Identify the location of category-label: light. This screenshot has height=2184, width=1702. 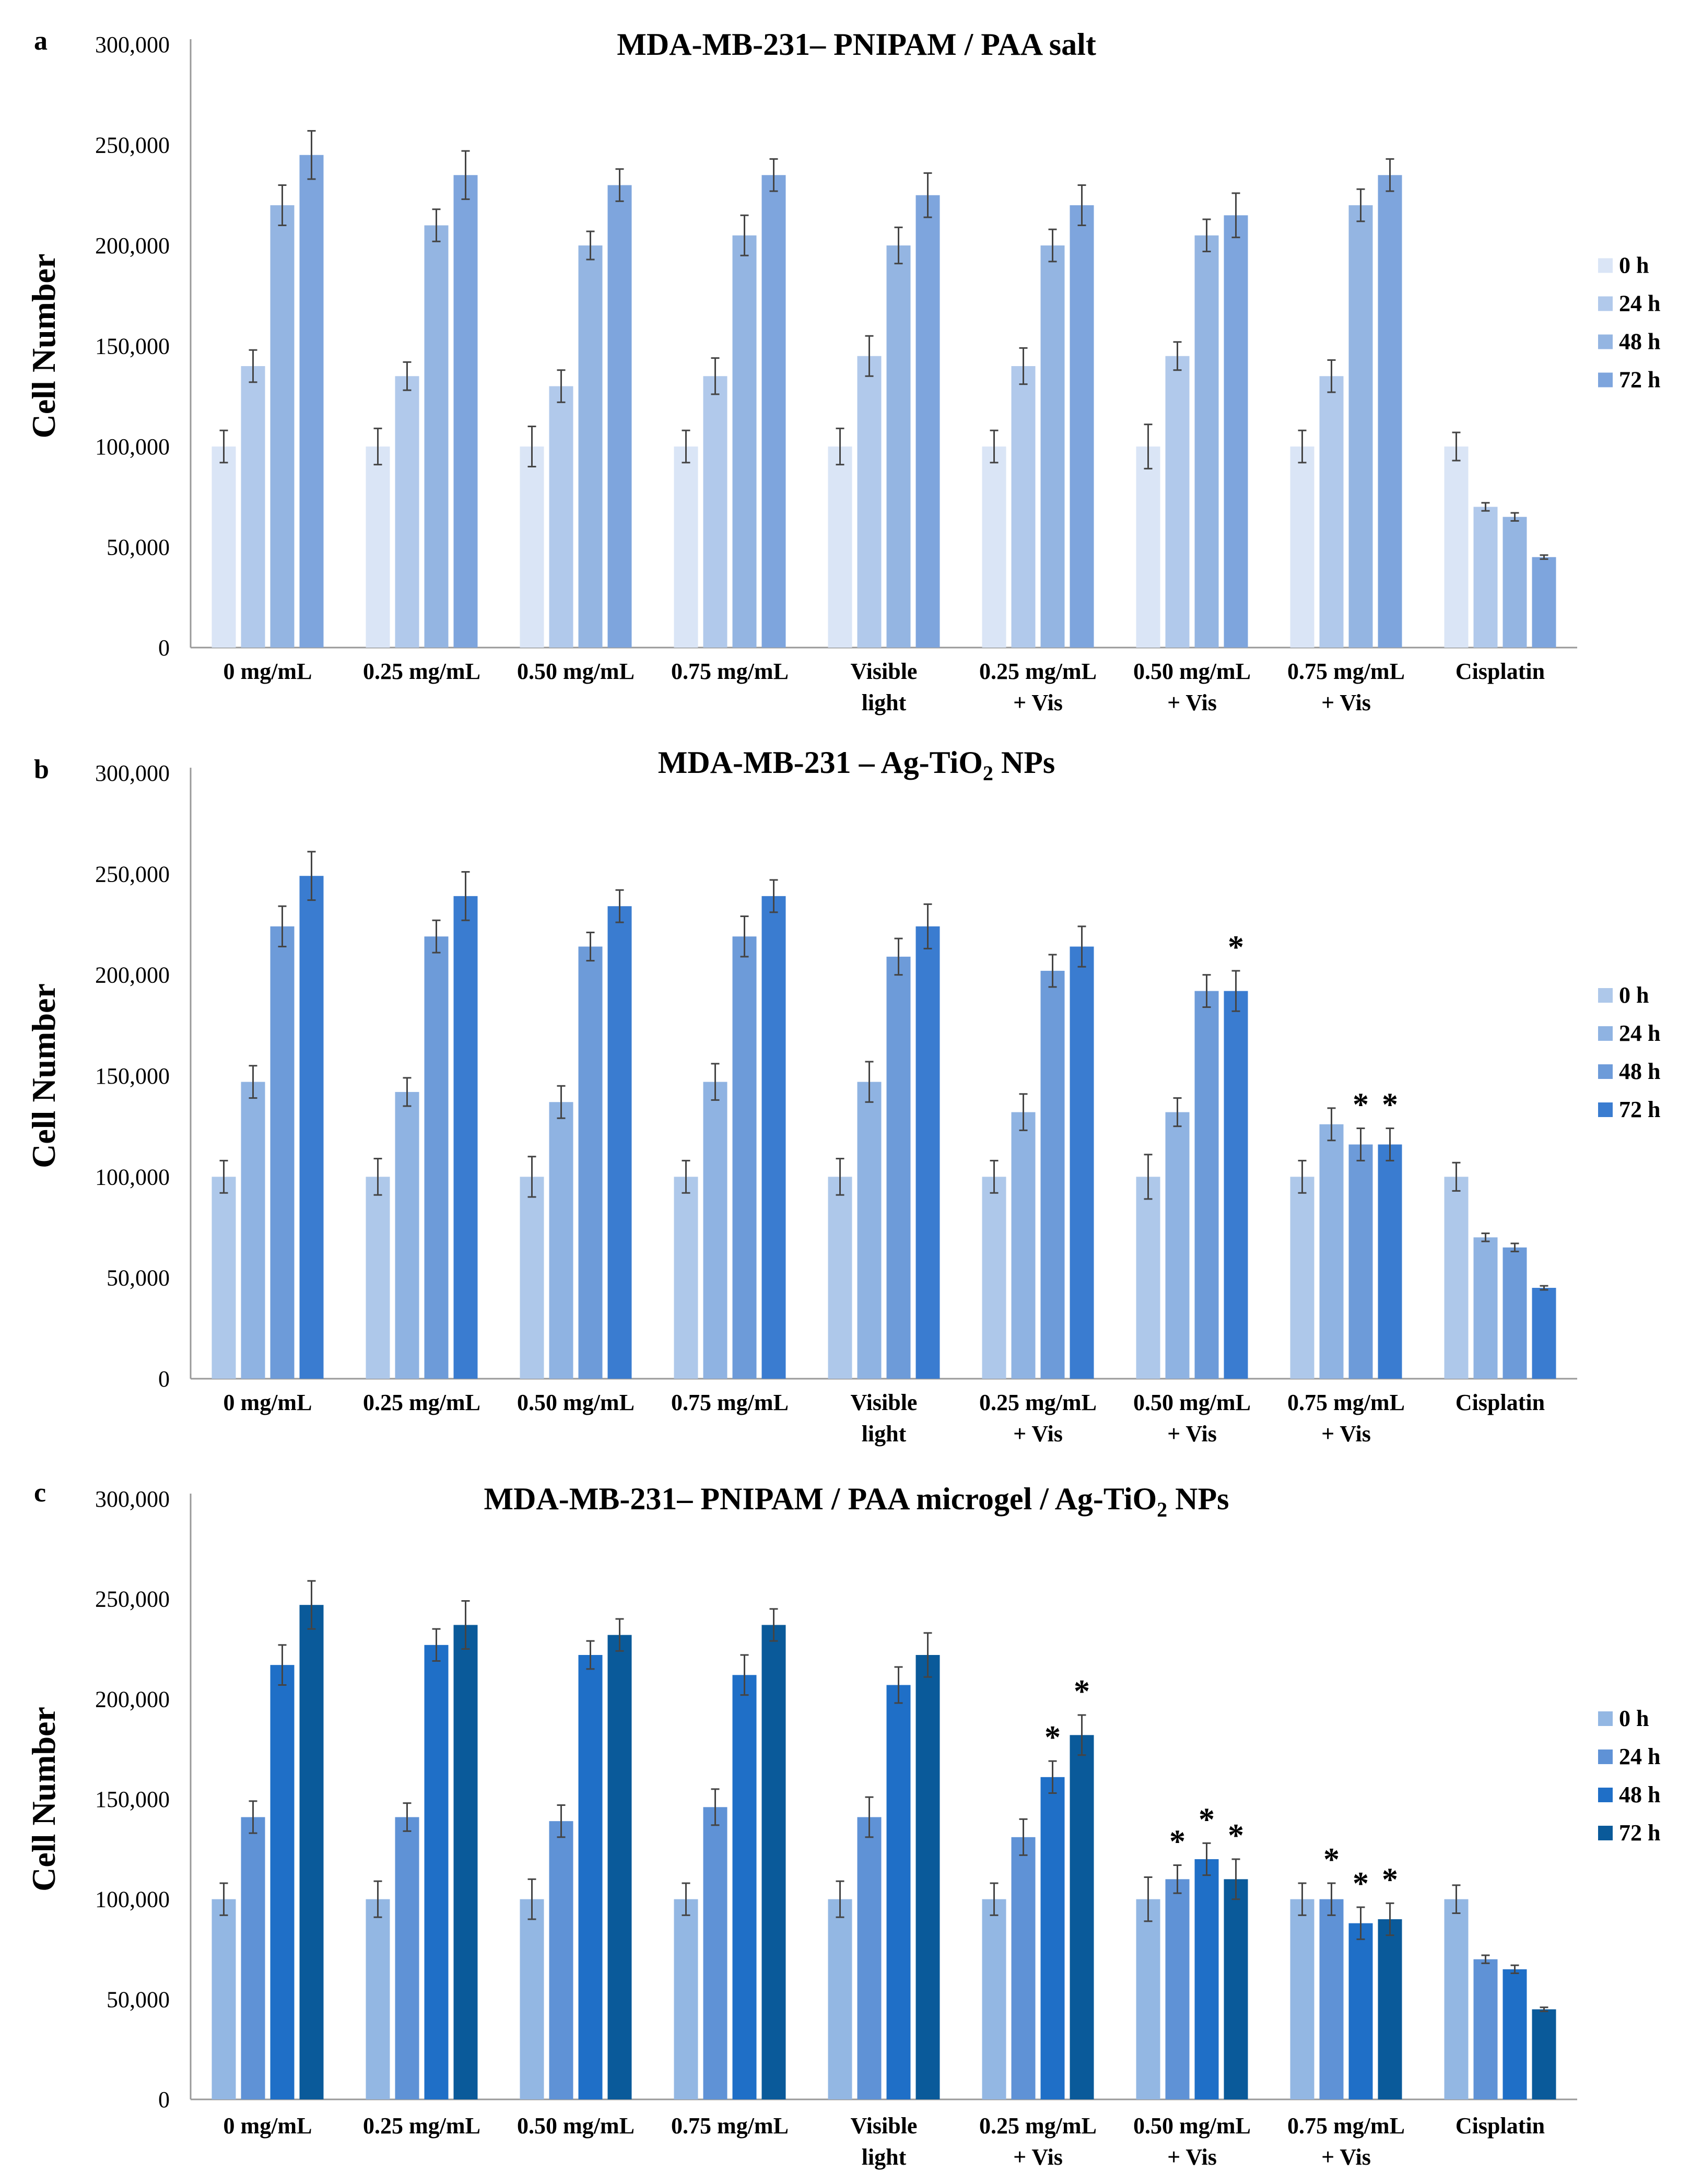
(884, 2157).